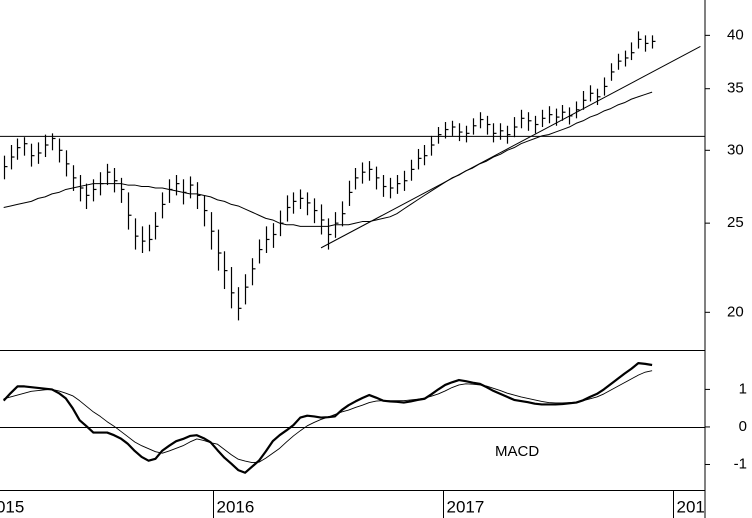 This screenshot has width=752, height=518. What do you see at coordinates (735, 222) in the screenshot?
I see `y-tick-label: 25` at bounding box center [735, 222].